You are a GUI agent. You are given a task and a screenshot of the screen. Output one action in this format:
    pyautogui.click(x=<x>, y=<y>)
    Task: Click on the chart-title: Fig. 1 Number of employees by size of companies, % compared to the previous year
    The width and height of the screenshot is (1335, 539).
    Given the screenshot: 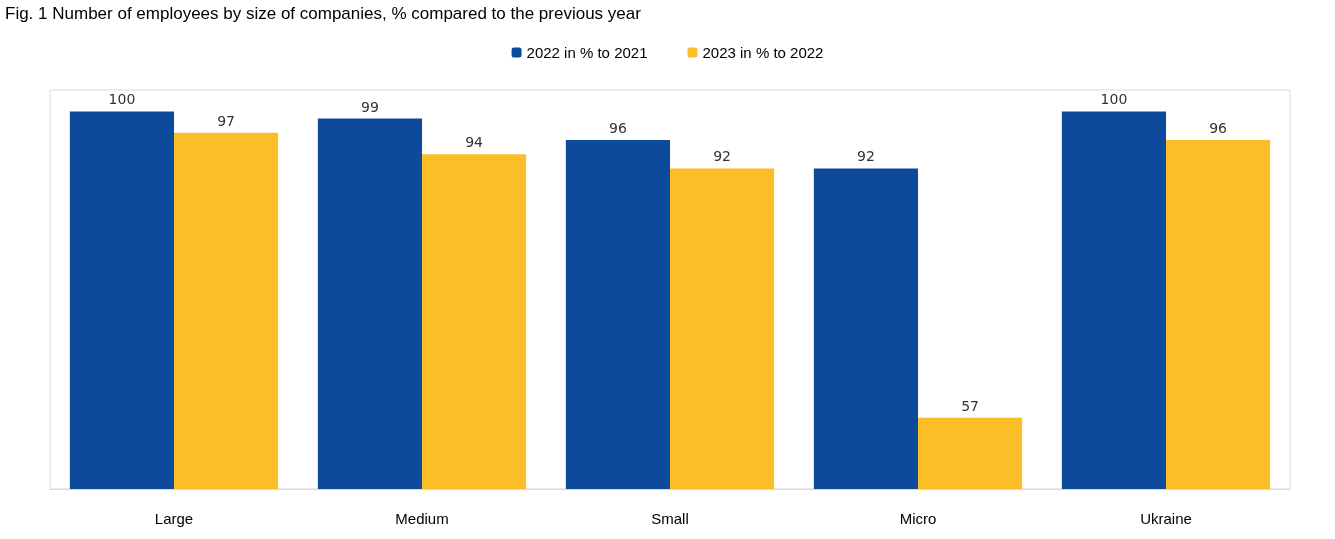 What is the action you would take?
    pyautogui.click(x=323, y=13)
    